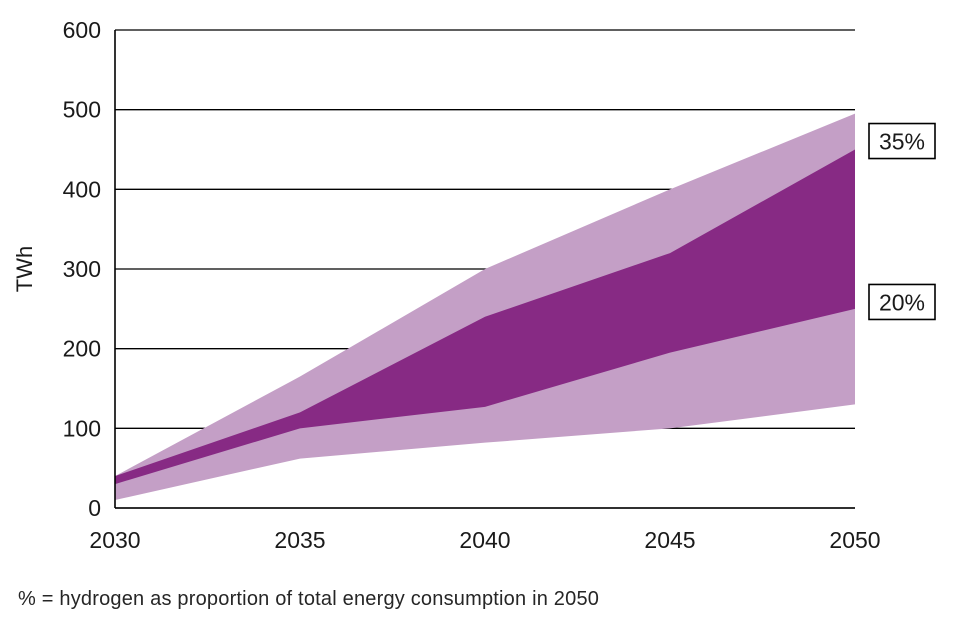  I want to click on x-tick-label-2045: 2045, so click(669, 540).